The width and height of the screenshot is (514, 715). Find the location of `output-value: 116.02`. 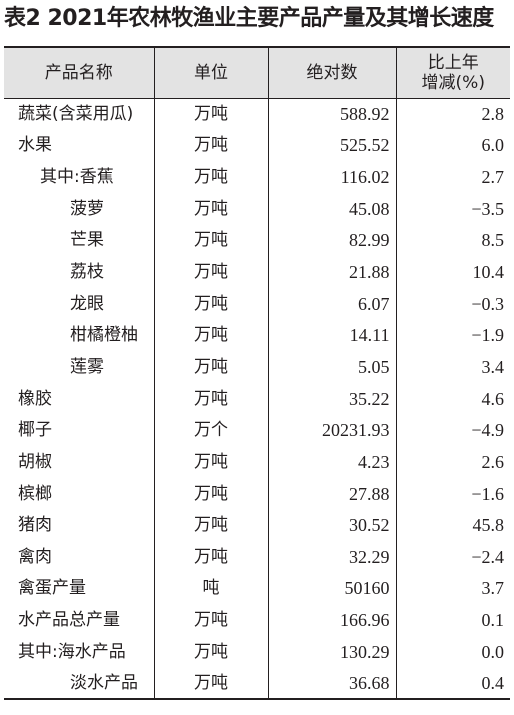

output-value: 116.02 is located at coordinates (331, 177).